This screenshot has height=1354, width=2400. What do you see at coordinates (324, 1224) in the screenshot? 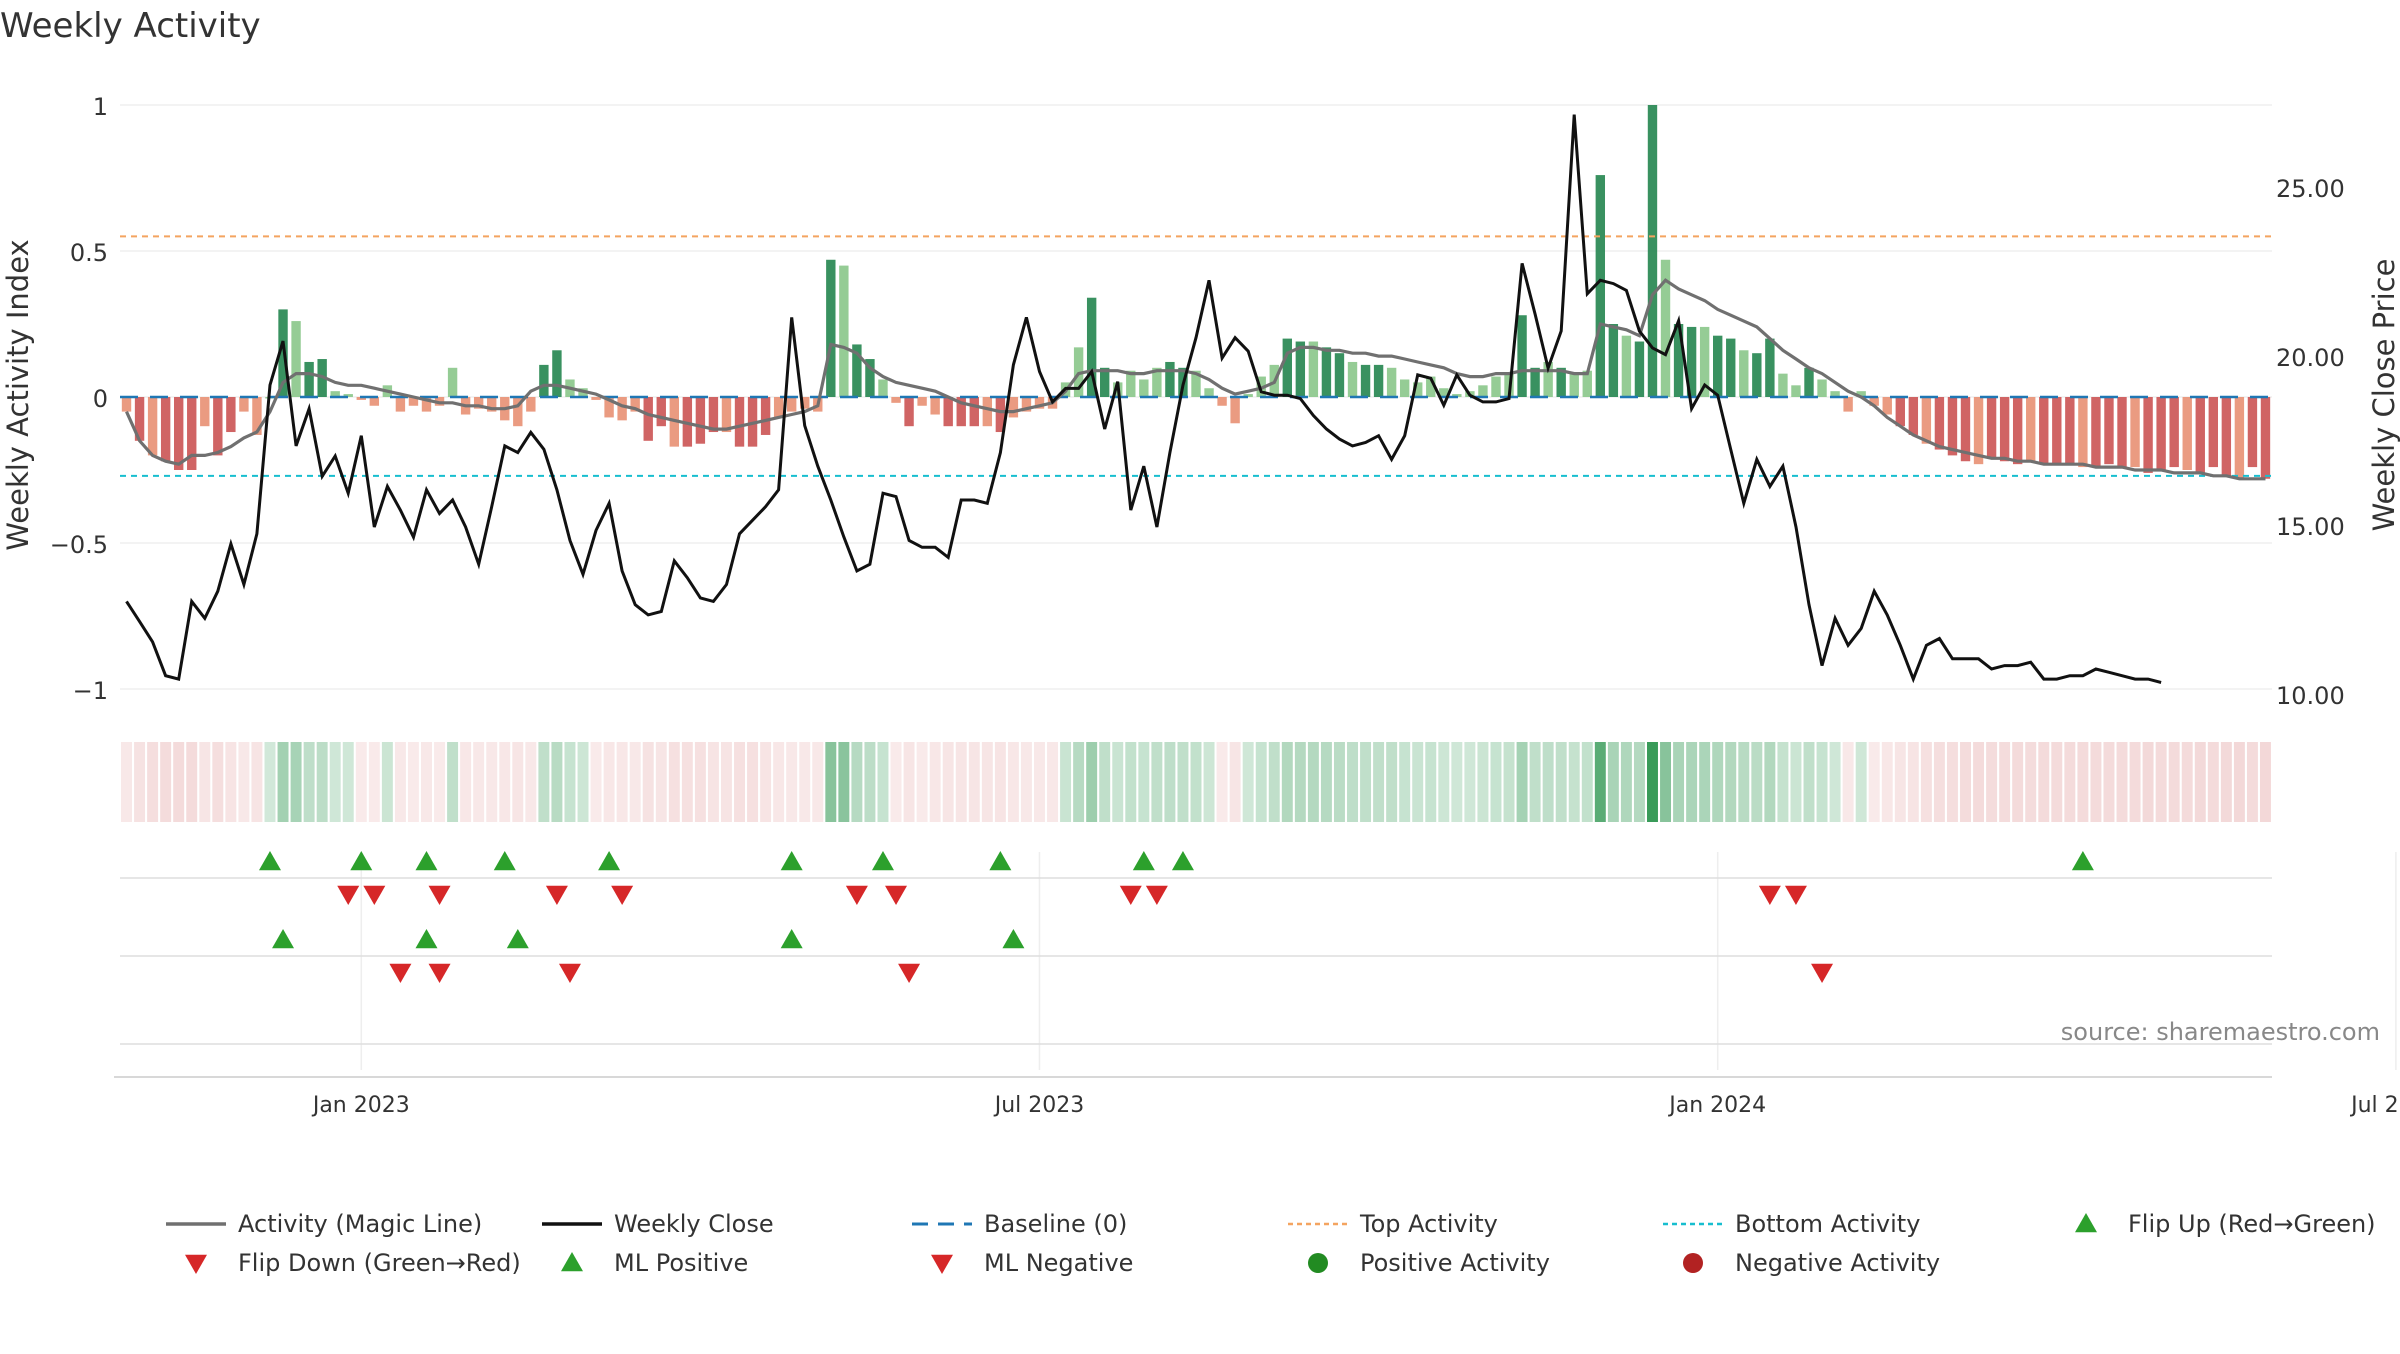
I see `legend-item: Activity (Magic Line)` at bounding box center [324, 1224].